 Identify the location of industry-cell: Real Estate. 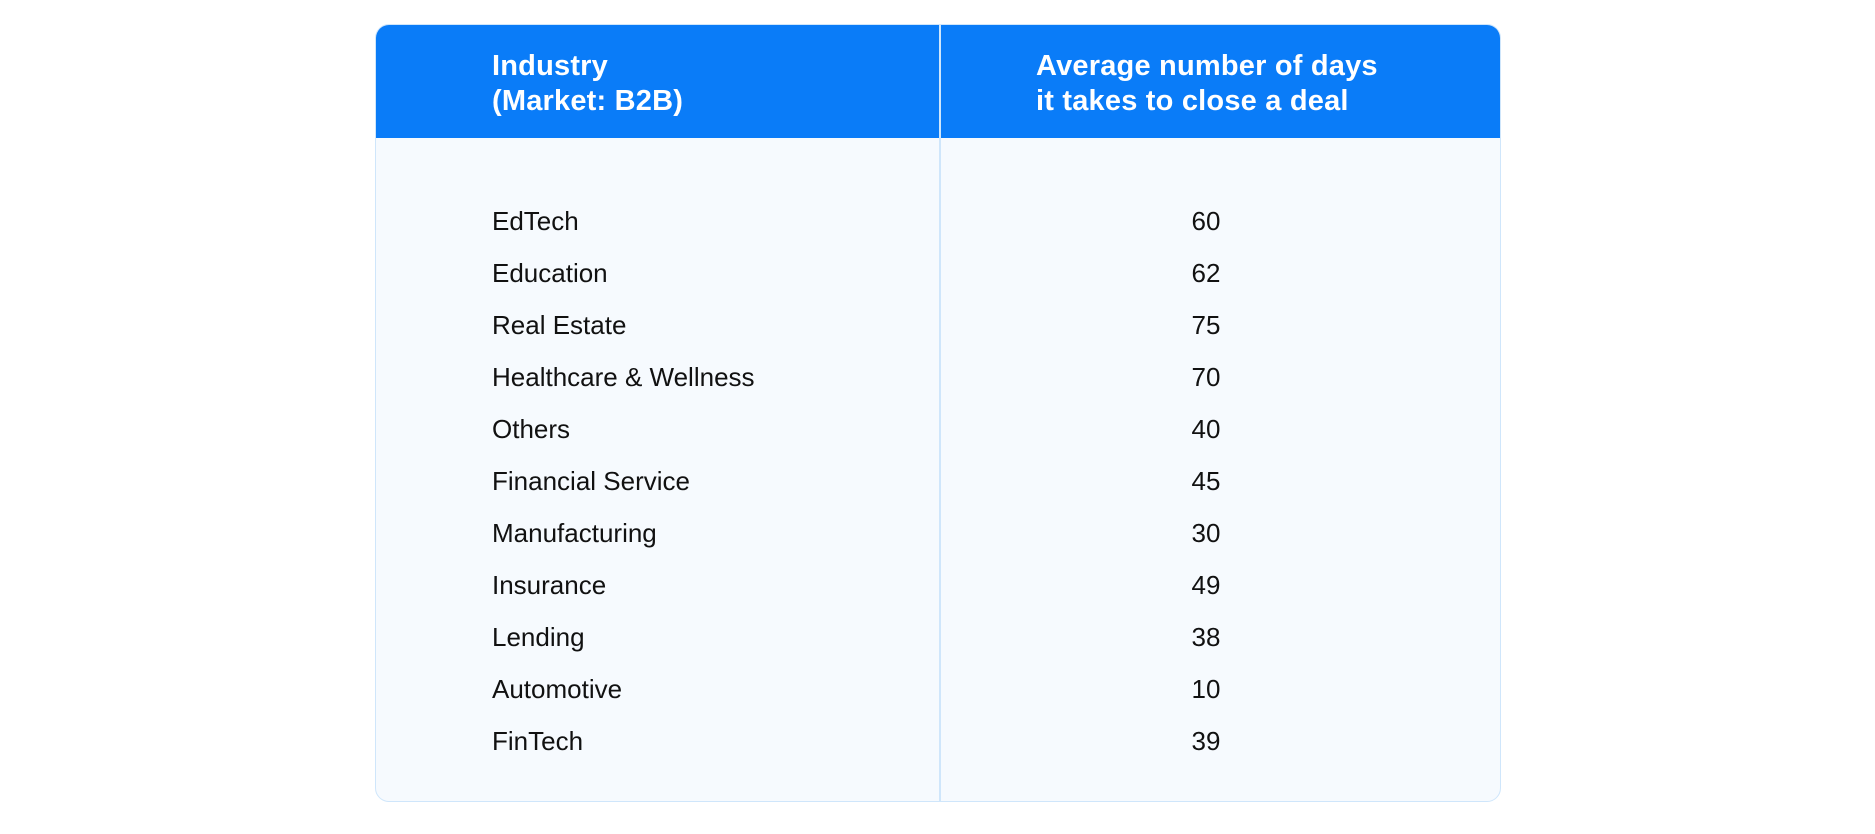
(559, 325).